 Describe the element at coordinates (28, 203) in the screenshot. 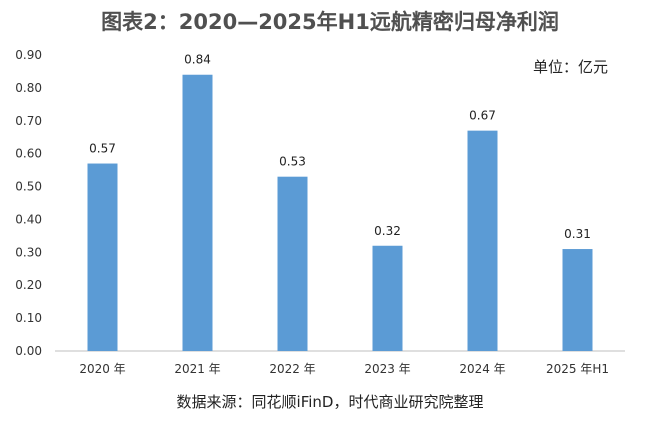

I see `y-axis: 0.00 0.10 0.20 0.30 0.40 0.50 0.60 0.70 0.80 0.90` at that location.